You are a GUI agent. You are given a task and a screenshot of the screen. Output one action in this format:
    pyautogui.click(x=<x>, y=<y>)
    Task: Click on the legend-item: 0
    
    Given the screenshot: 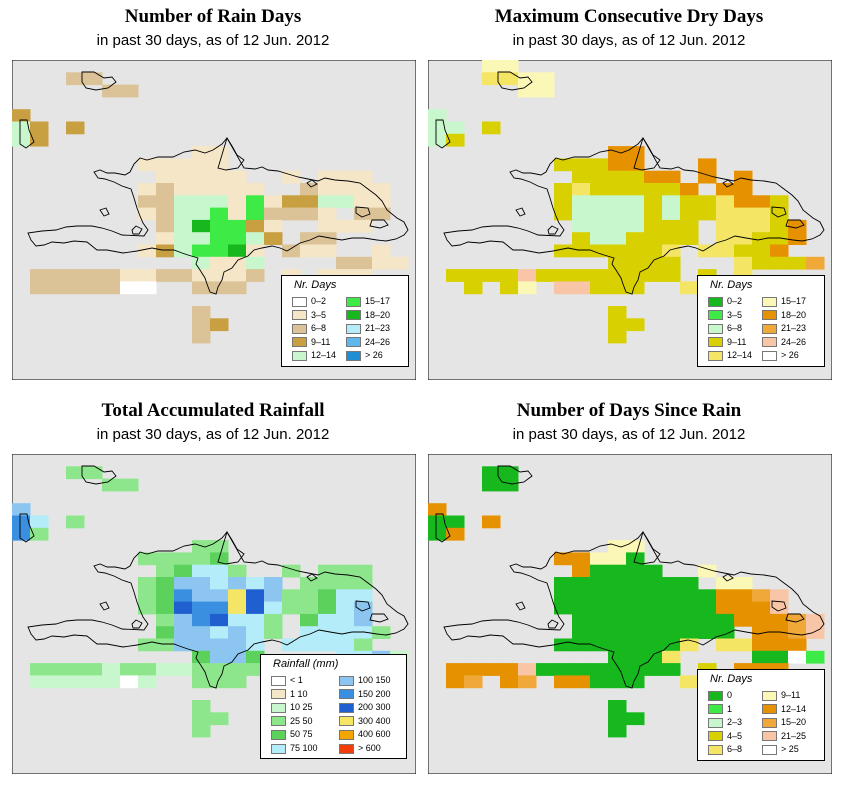 What is the action you would take?
    pyautogui.click(x=720, y=695)
    